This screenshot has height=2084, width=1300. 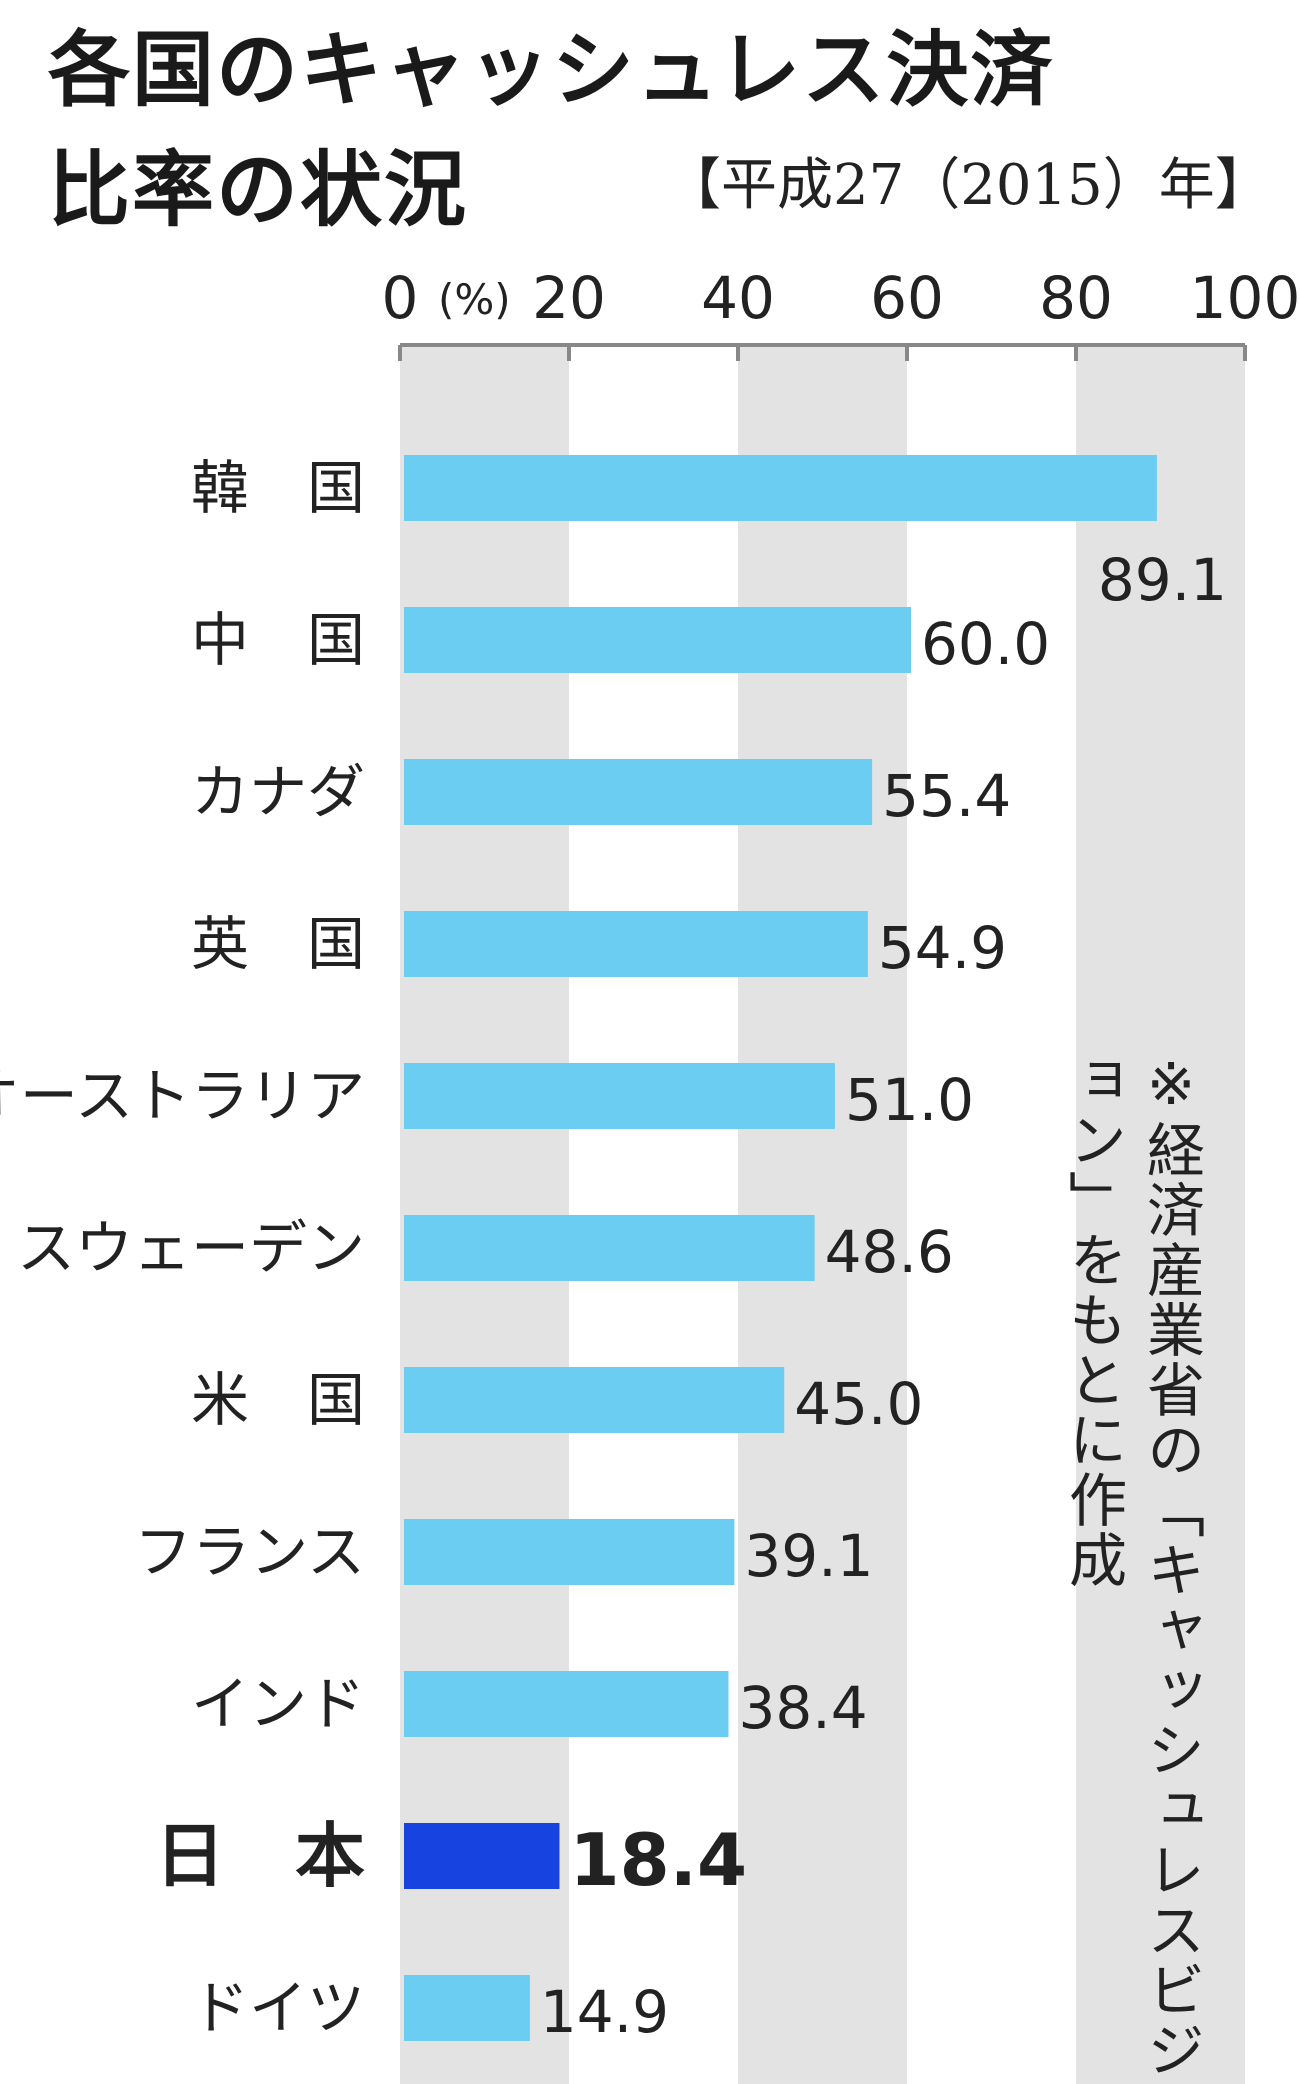 What do you see at coordinates (604, 2012) in the screenshot?
I see `value-label: 14.9` at bounding box center [604, 2012].